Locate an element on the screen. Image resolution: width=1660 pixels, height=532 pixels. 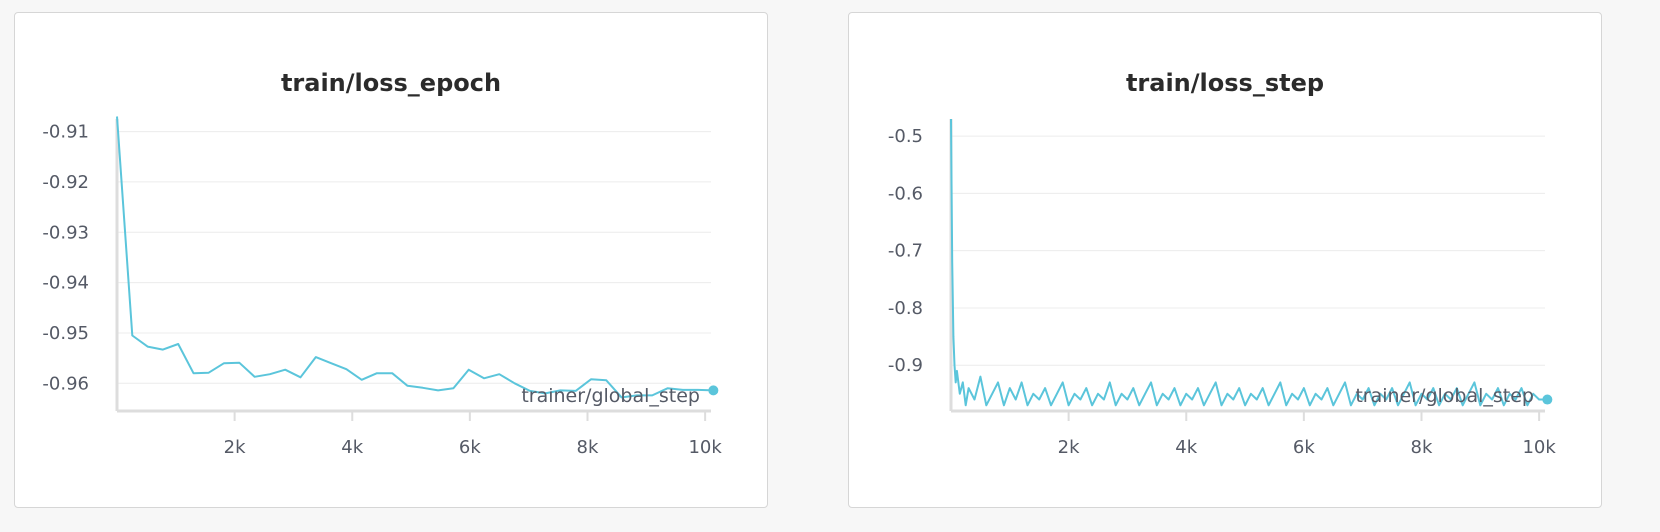
y-tick-label: -0.96 is located at coordinates (65, 383).